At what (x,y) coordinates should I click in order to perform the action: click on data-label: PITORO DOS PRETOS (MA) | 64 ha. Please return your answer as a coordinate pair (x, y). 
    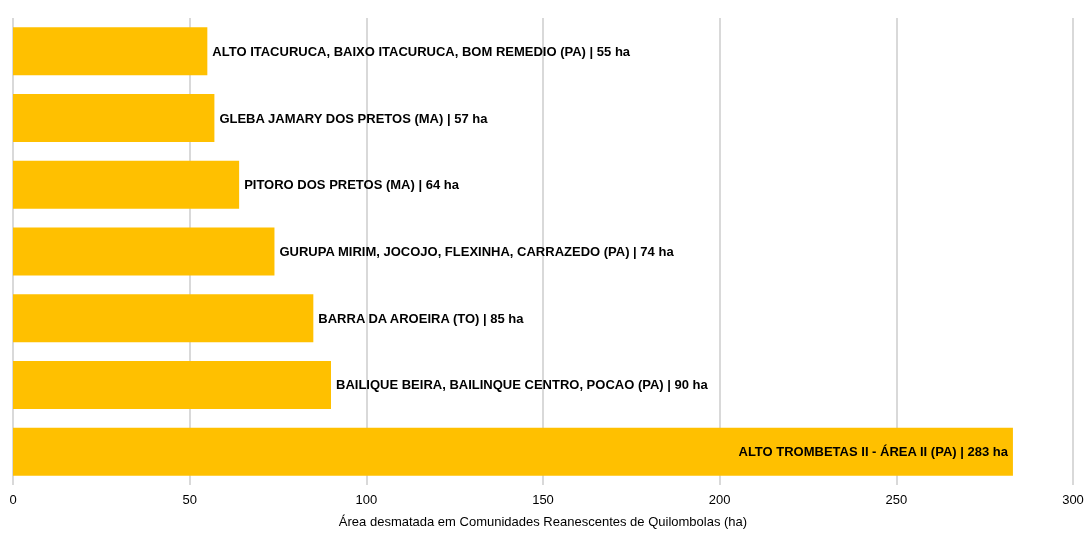
    Looking at the image, I should click on (352, 185).